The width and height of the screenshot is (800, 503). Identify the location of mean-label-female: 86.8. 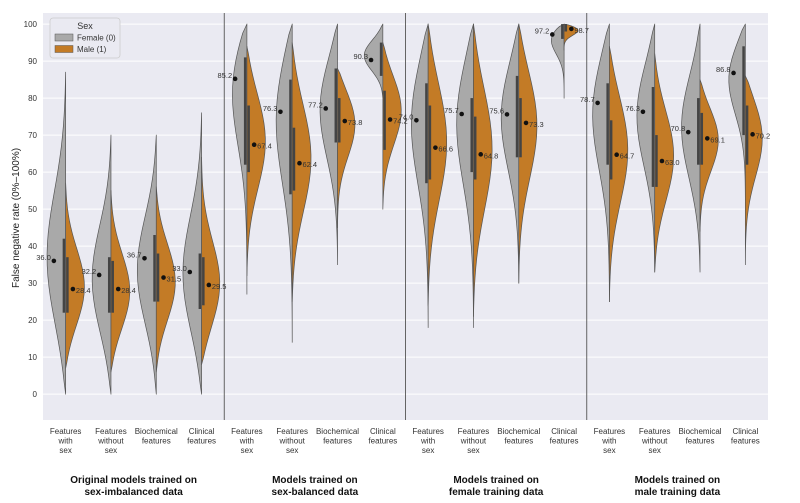
(723, 69).